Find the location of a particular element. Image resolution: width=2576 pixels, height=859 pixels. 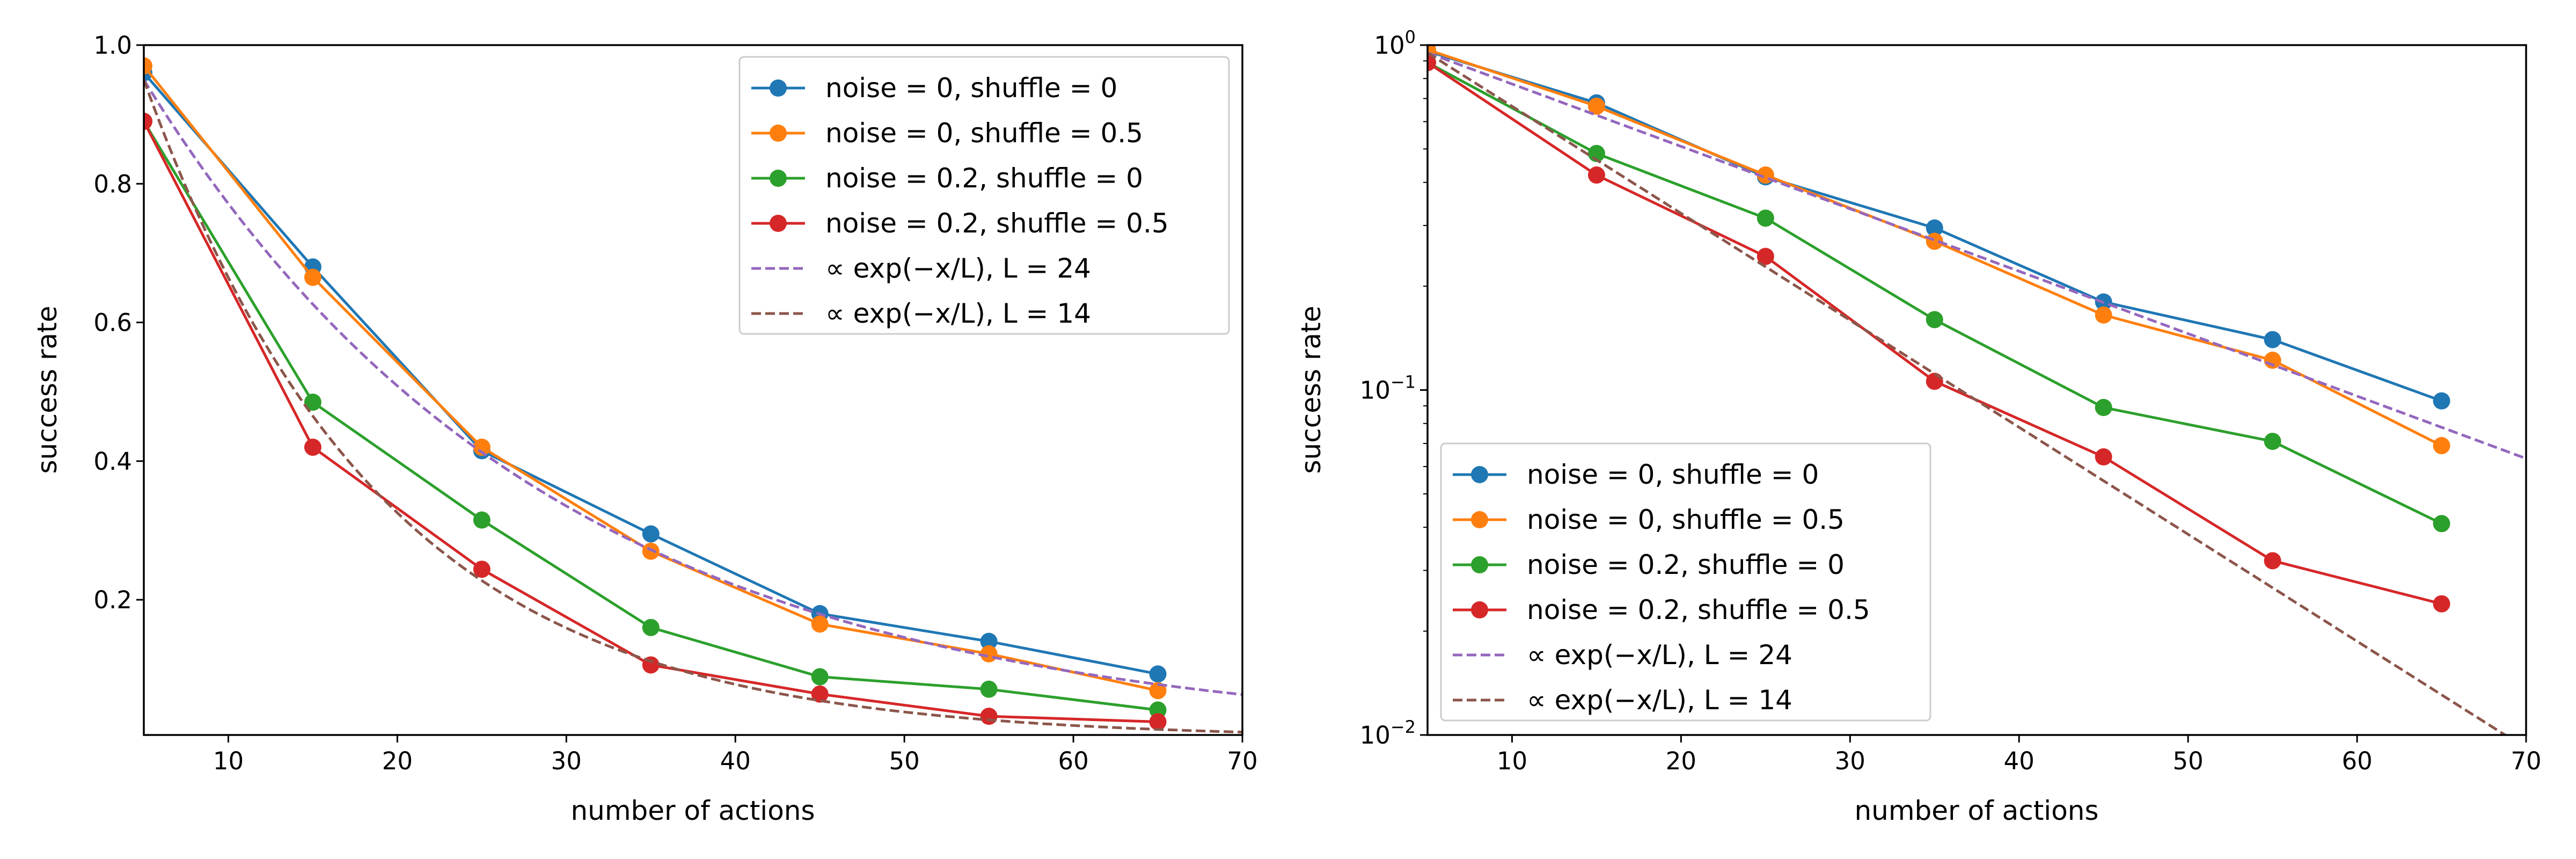

x-axis-ticks-log: 10 20 30 40 50 60 70 is located at coordinates (2019, 755).